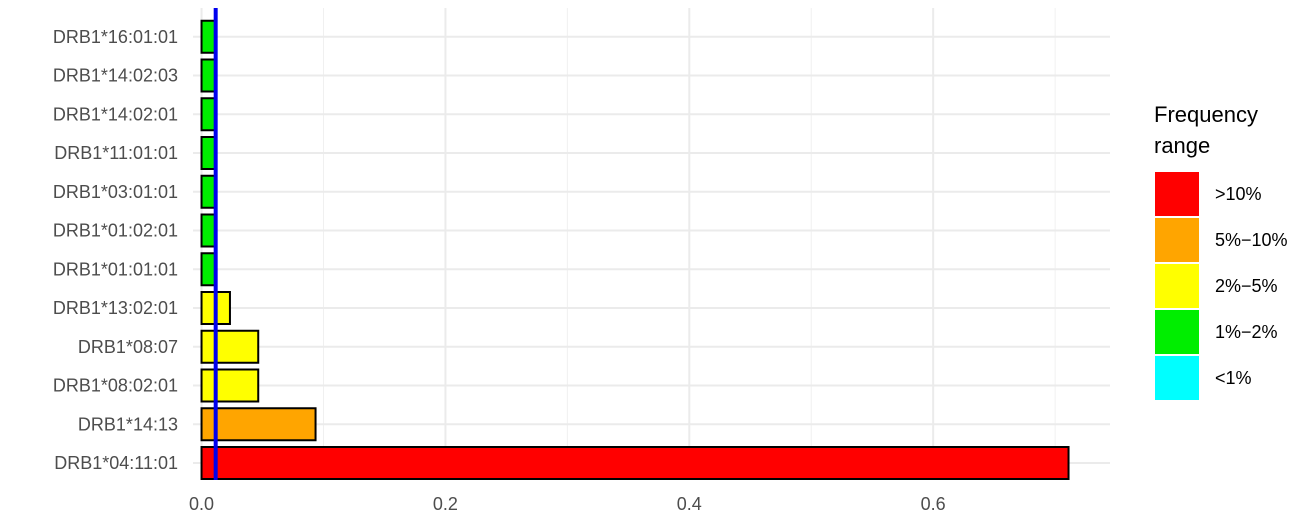 This screenshot has width=1316, height=520. Describe the element at coordinates (1251, 240) in the screenshot. I see `legend-label: 5%−10%` at that location.